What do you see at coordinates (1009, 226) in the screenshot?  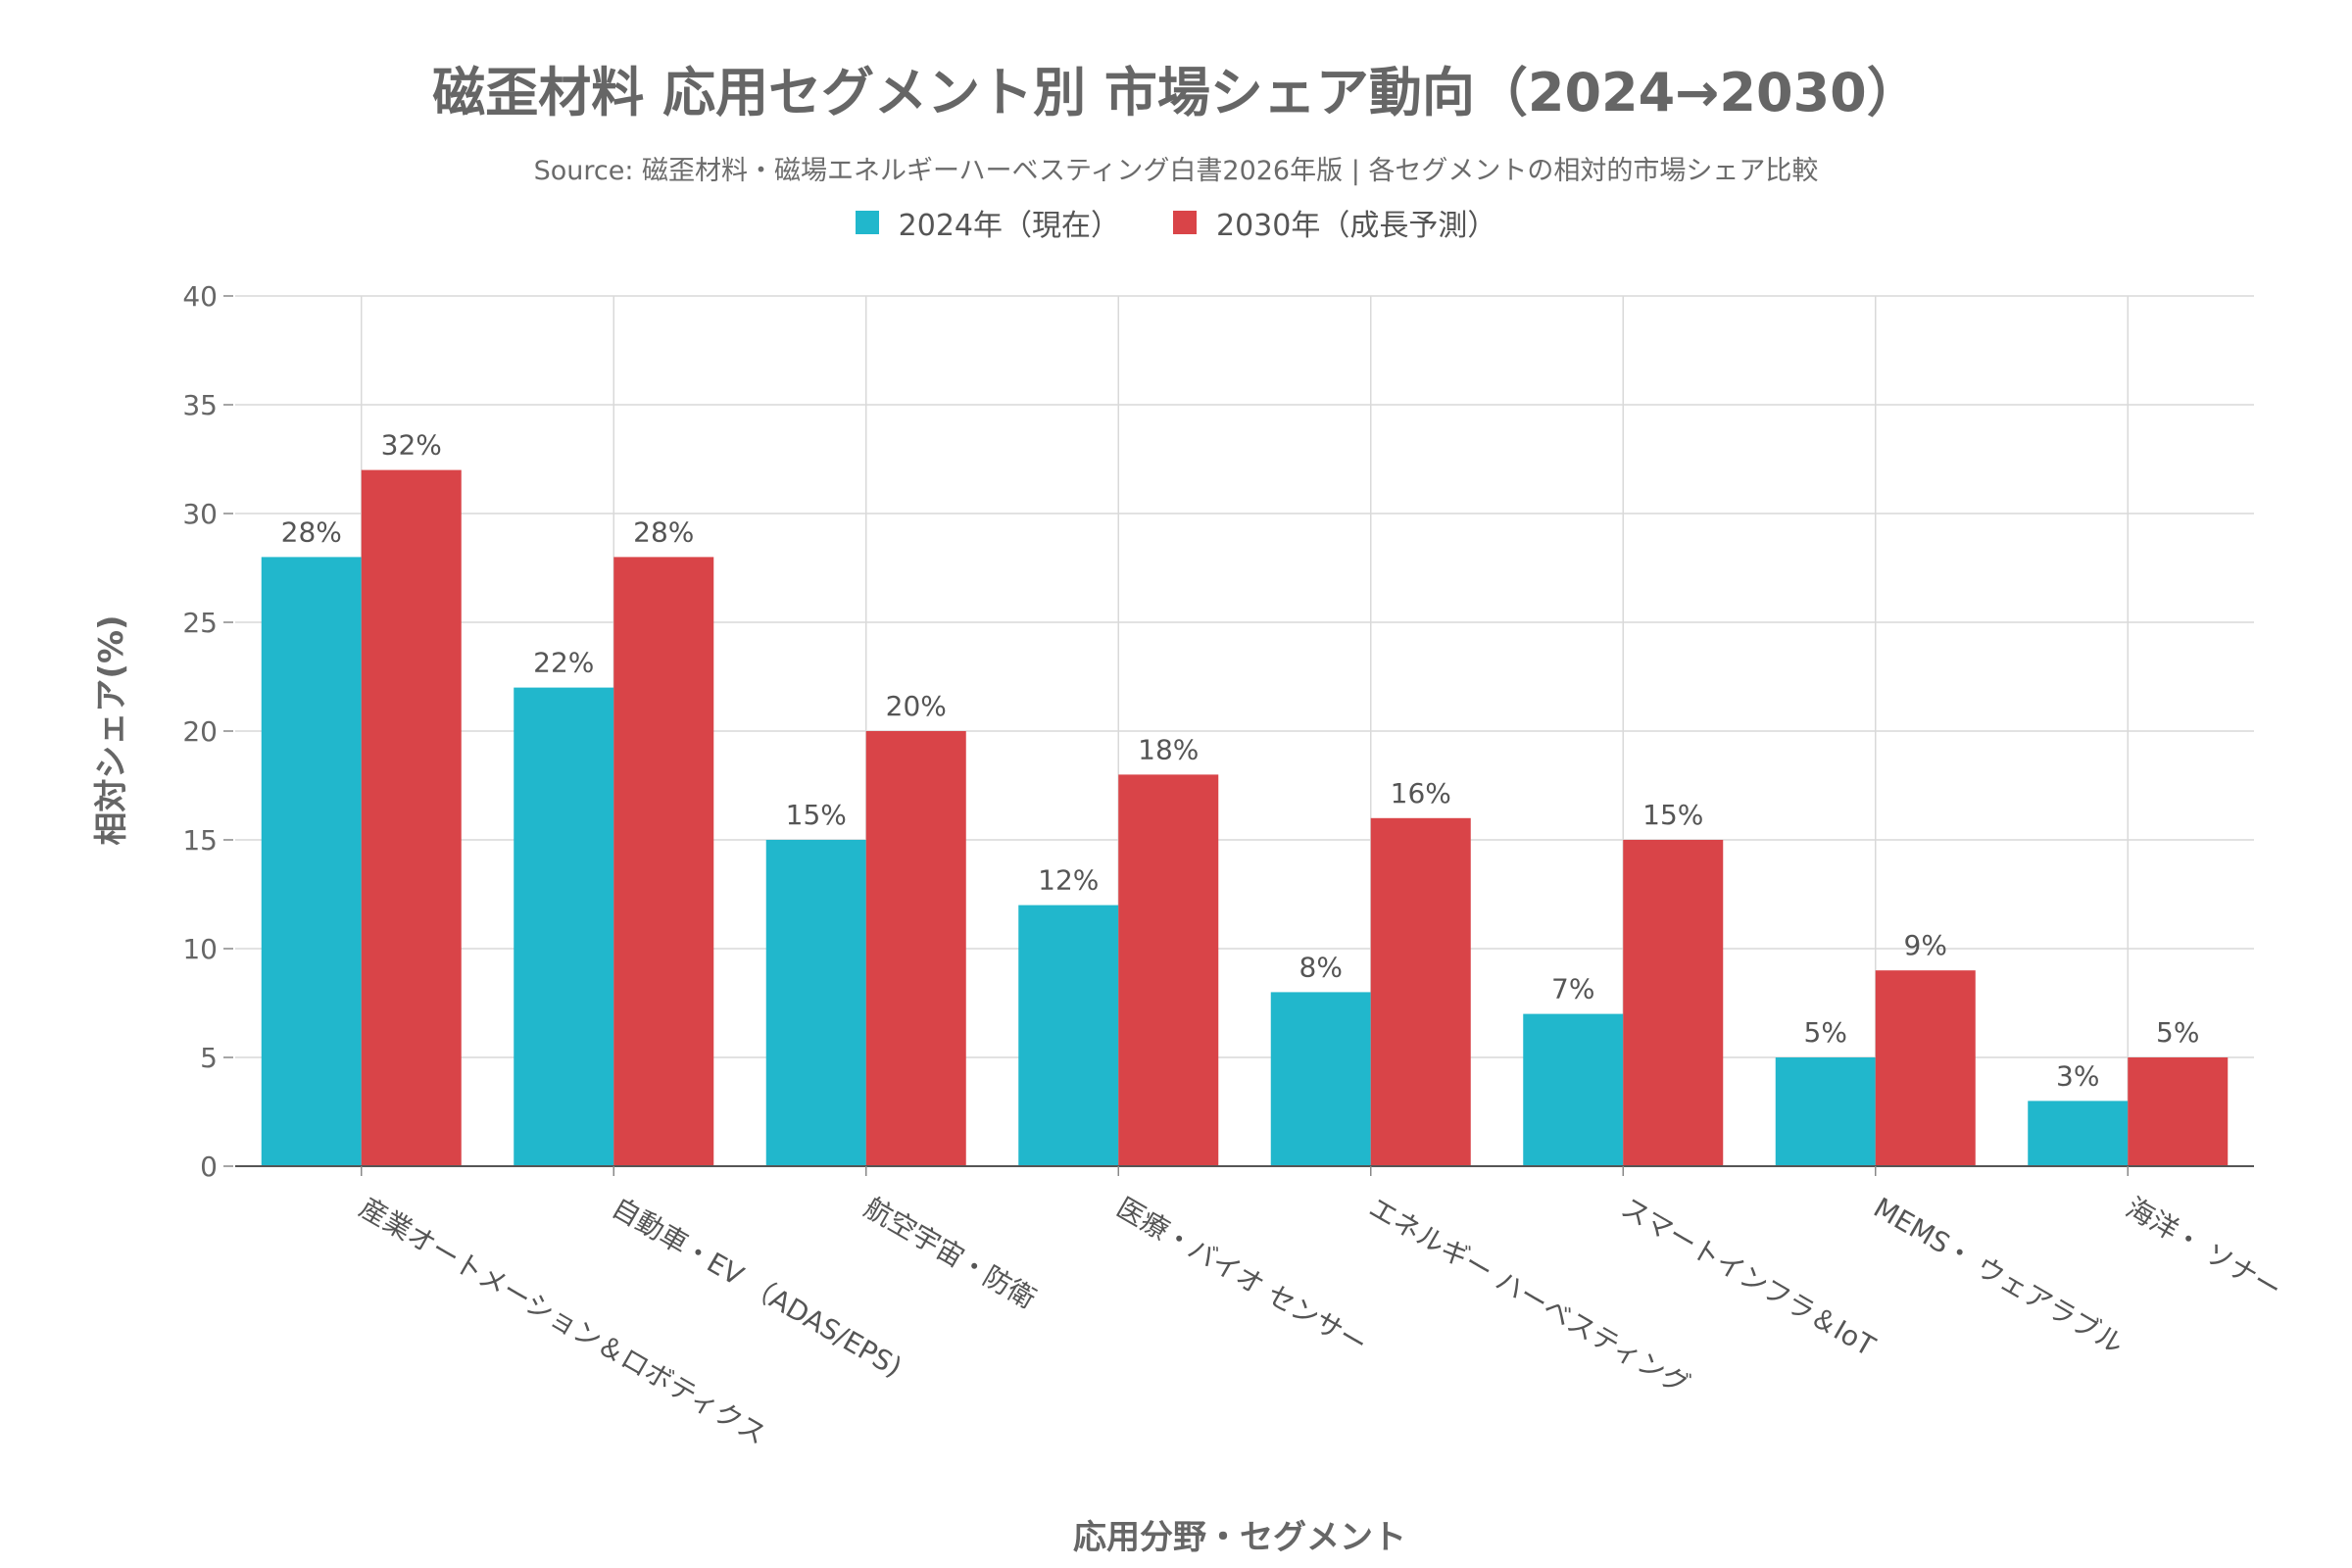 I see `legend-label-2024: 2024年（現在）` at bounding box center [1009, 226].